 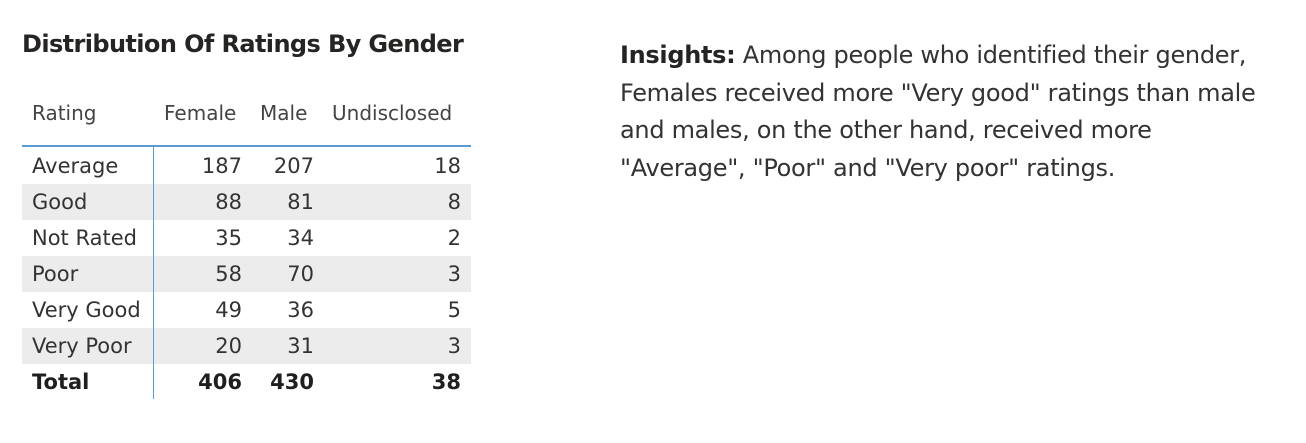 What do you see at coordinates (246, 310) in the screenshot?
I see `table-row: Very Good 49 36 5` at bounding box center [246, 310].